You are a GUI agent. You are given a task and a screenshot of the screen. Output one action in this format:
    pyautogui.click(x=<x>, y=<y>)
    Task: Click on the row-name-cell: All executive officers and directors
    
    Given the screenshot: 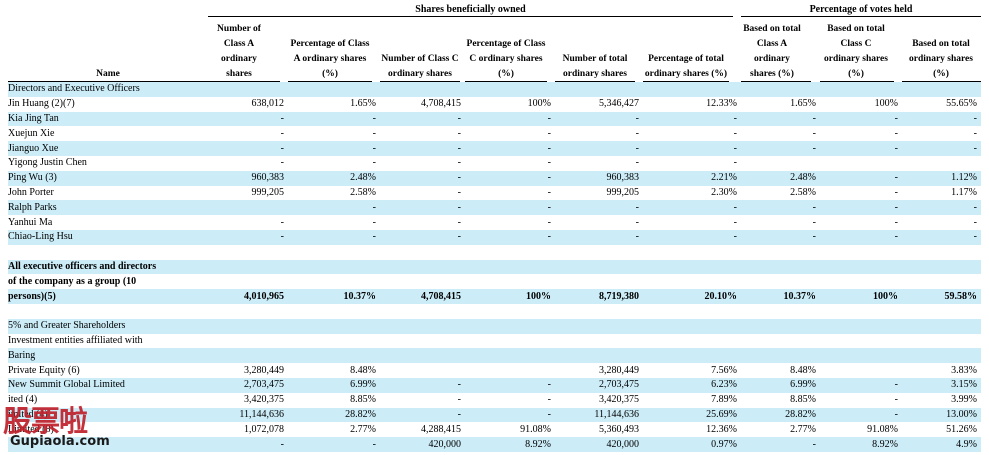 What is the action you would take?
    pyautogui.click(x=108, y=267)
    